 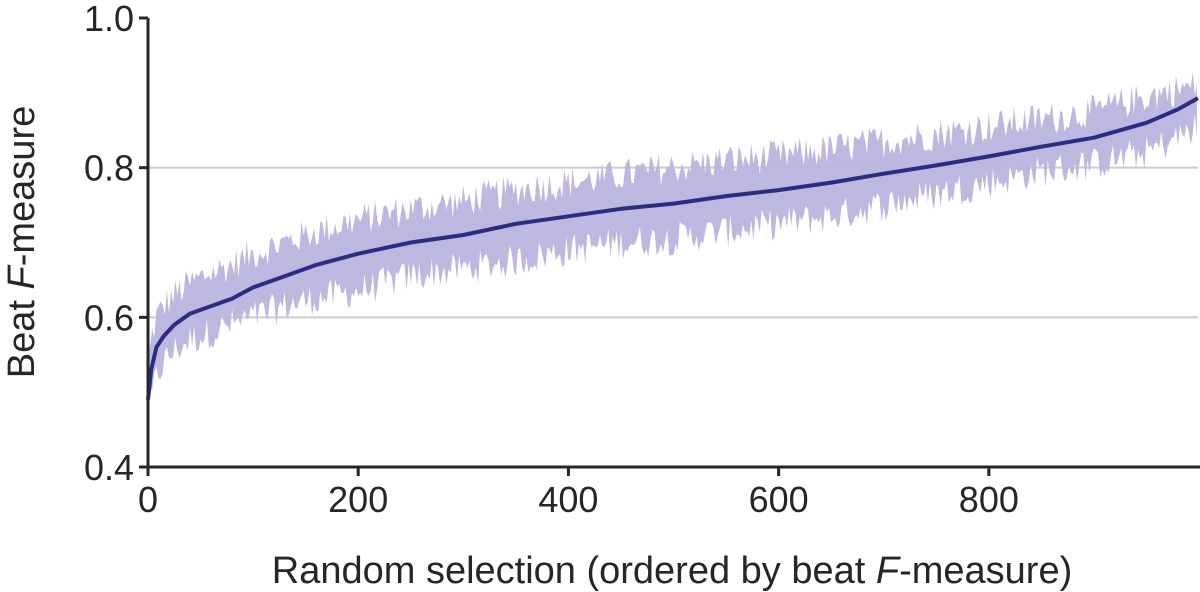 I want to click on y-axis-label-part-3: -measure, so click(x=22, y=186).